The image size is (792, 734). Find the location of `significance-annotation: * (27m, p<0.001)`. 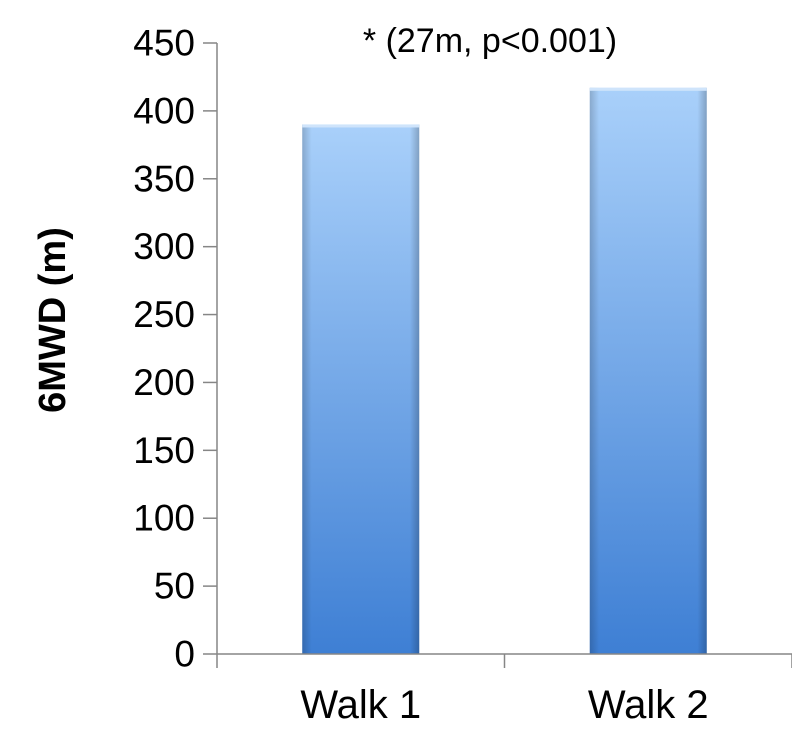

significance-annotation: * (27m, p<0.001) is located at coordinates (490, 41).